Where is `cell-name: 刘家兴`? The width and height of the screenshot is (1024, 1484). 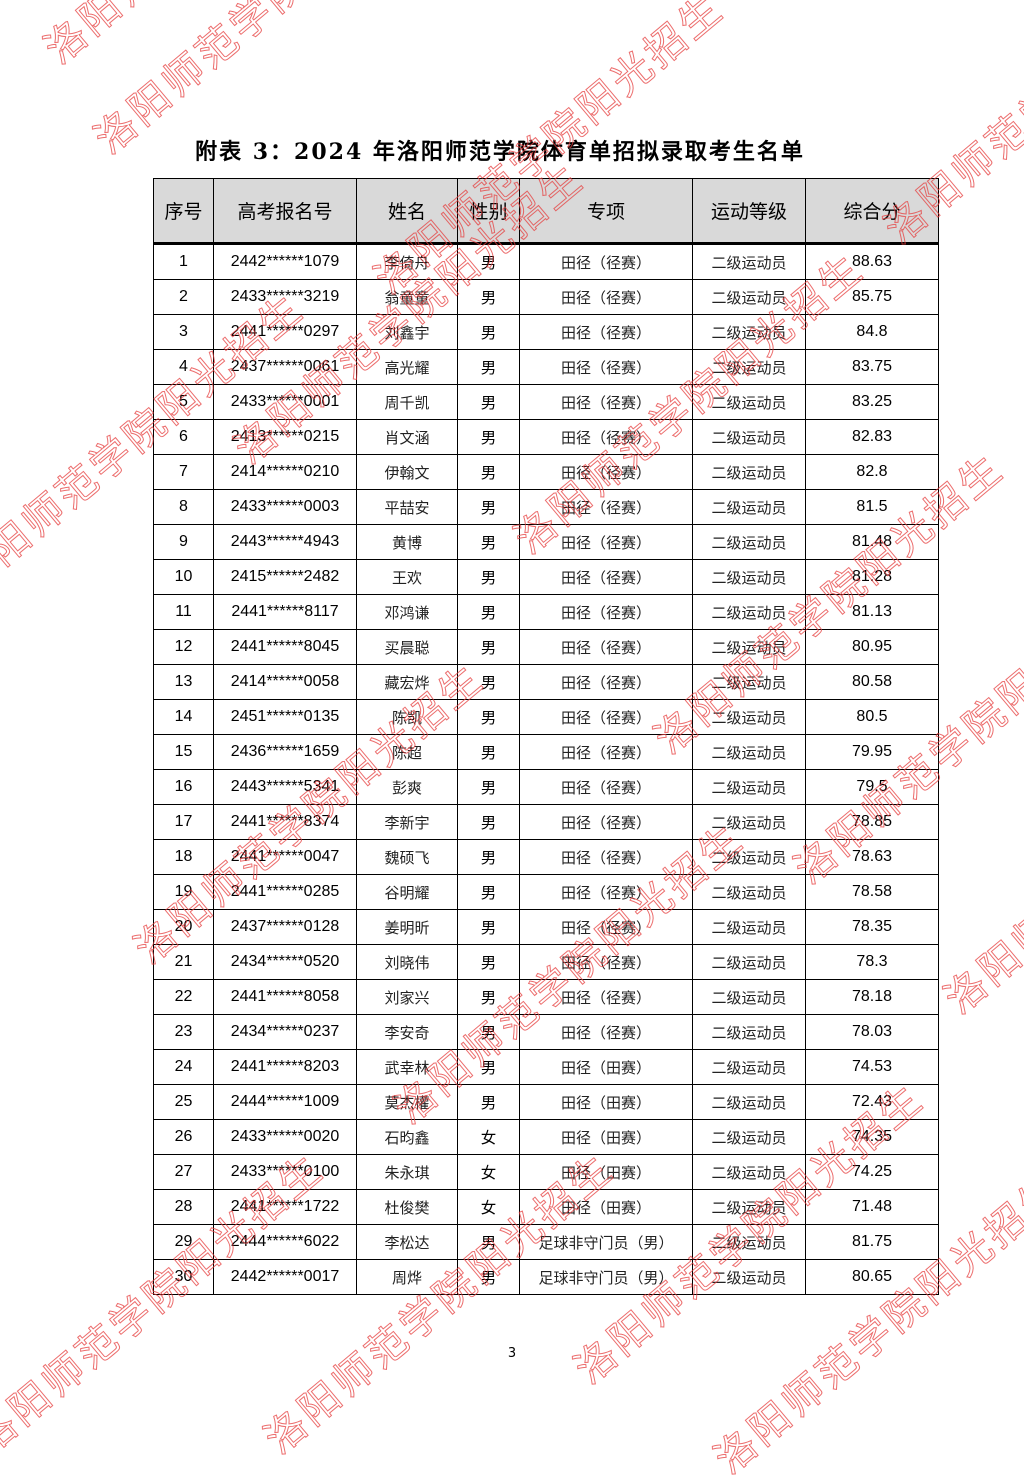
cell-name: 刘家兴 is located at coordinates (407, 997).